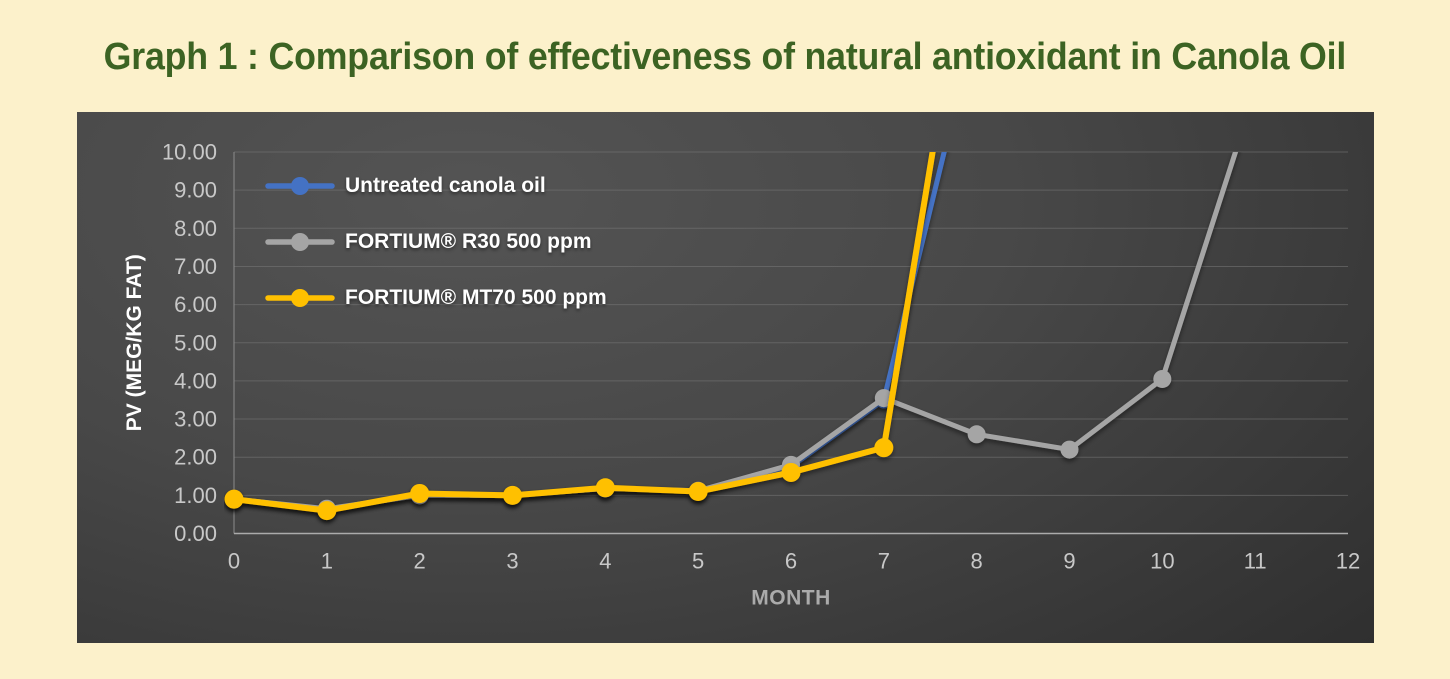 The image size is (1450, 679). I want to click on legend-label: Untreated canola oil, so click(445, 185).